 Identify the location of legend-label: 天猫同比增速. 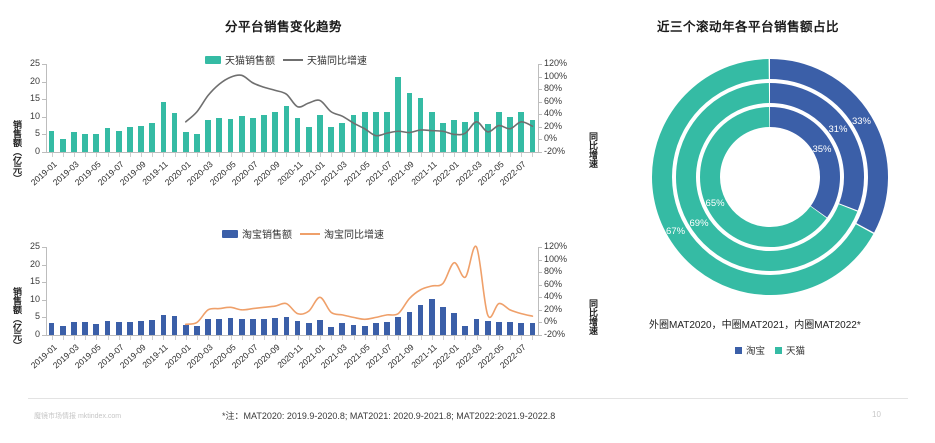
(337, 61).